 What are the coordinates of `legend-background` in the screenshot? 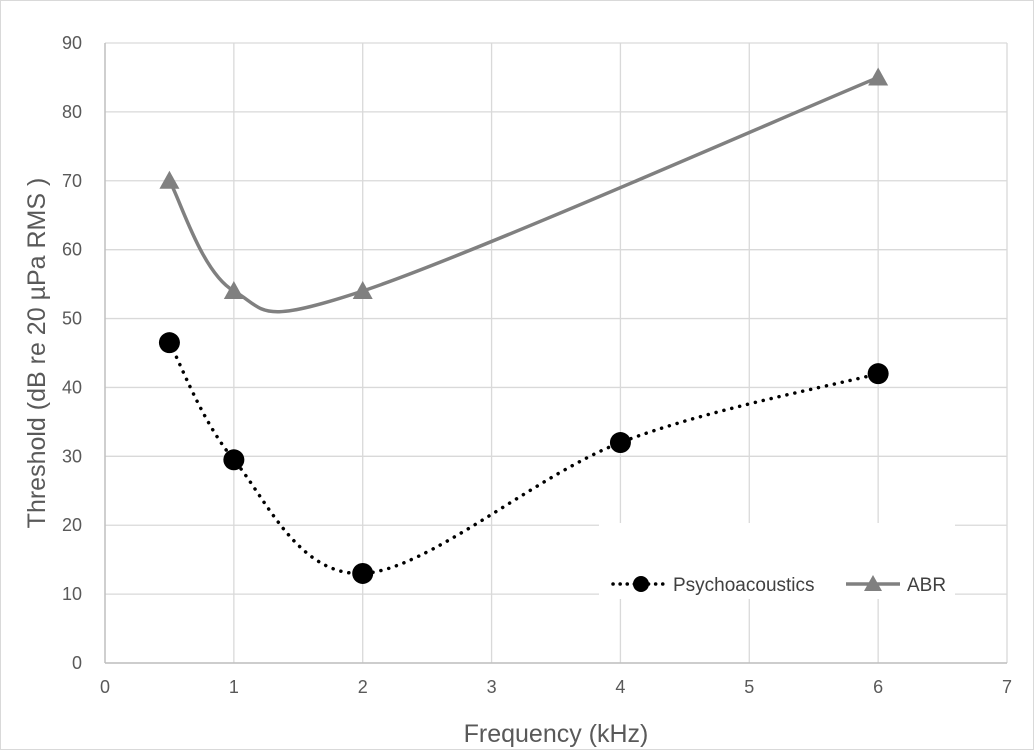 It's located at (777, 561).